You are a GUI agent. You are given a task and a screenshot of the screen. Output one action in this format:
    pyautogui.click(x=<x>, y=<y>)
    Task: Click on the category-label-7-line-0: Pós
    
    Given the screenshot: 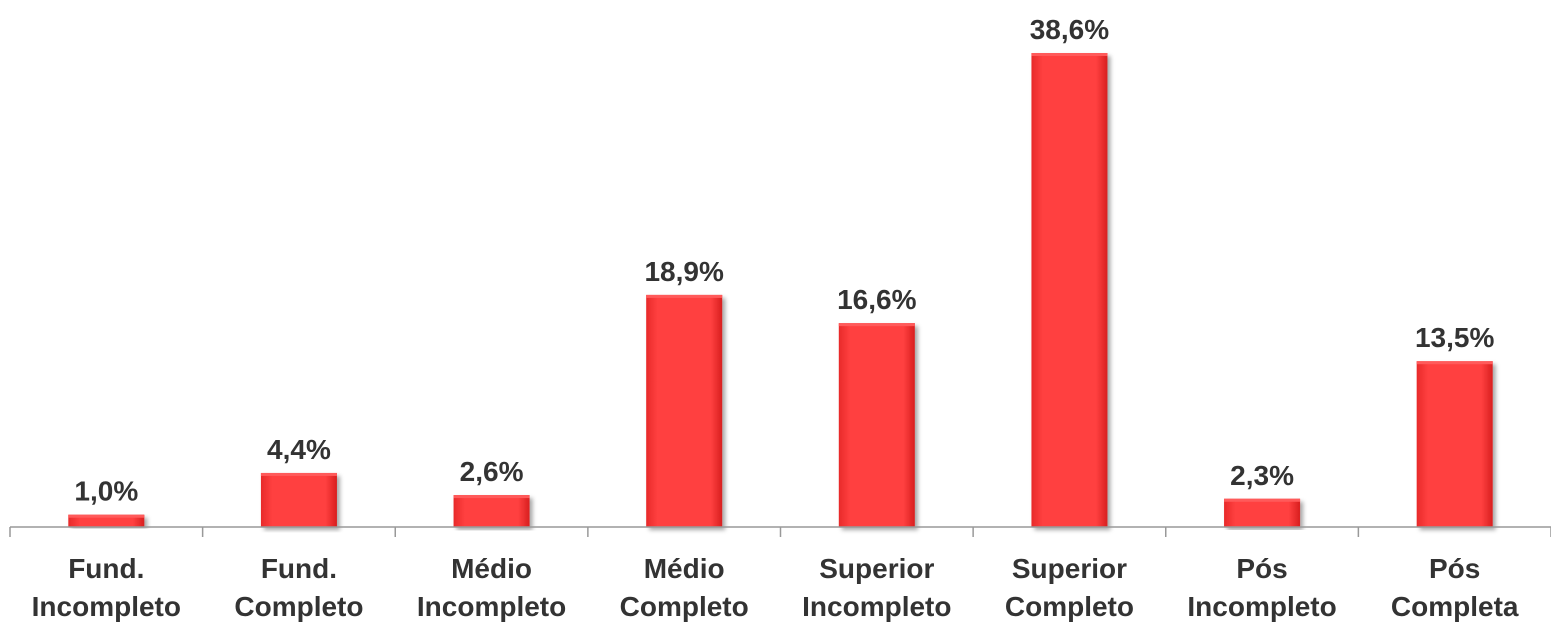 What is the action you would take?
    pyautogui.click(x=1454, y=568)
    